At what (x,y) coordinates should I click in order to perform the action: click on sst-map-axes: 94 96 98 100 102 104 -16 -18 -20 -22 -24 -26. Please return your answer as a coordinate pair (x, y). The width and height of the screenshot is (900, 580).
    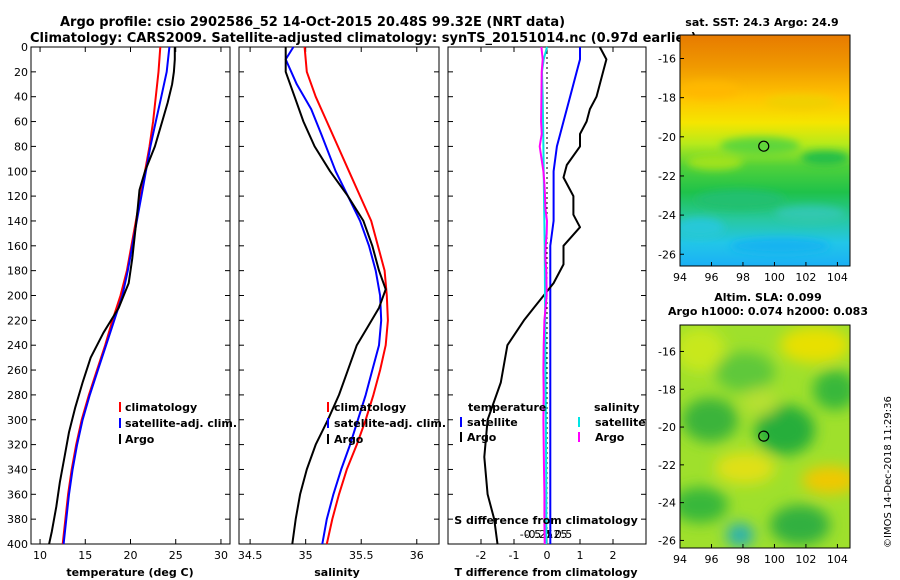
    Looking at the image, I should click on (753, 168).